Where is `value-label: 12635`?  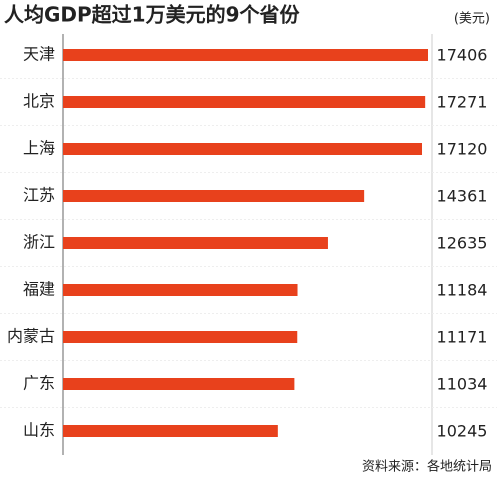
value-label: 12635 is located at coordinates (462, 243).